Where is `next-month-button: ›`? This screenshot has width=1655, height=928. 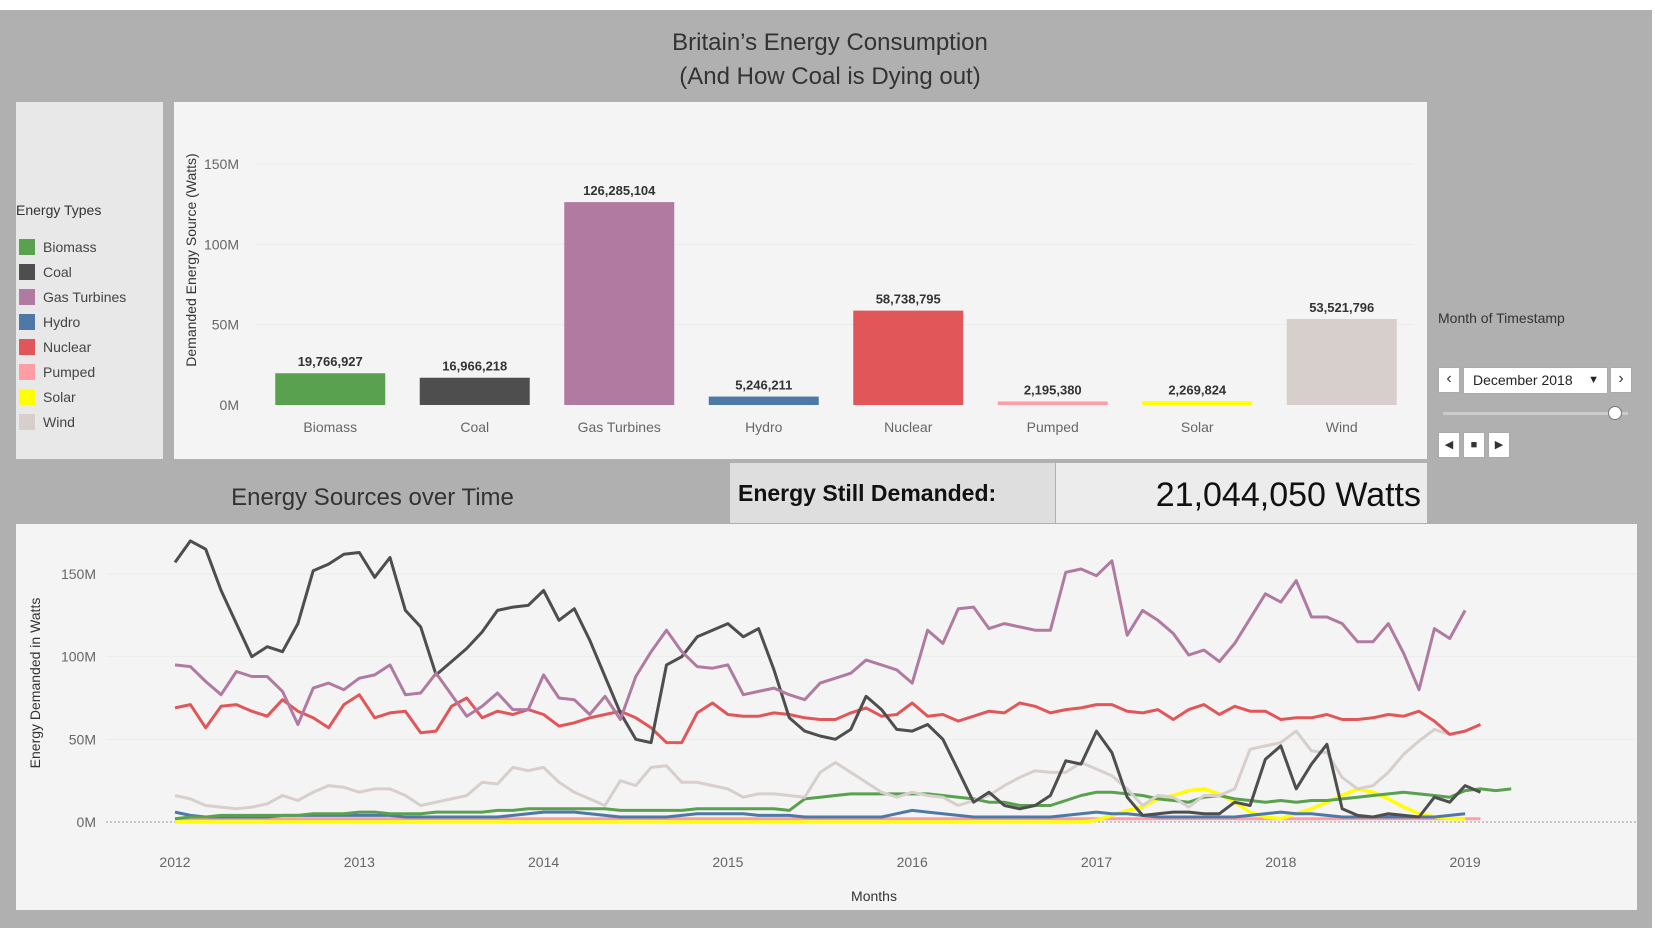
next-month-button: › is located at coordinates (1621, 380).